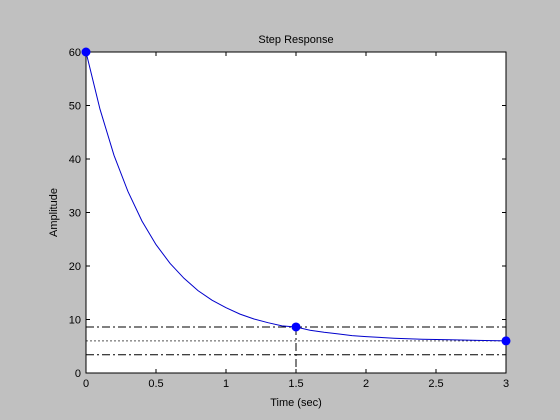  I want to click on y-tick-label: 50, so click(75, 107).